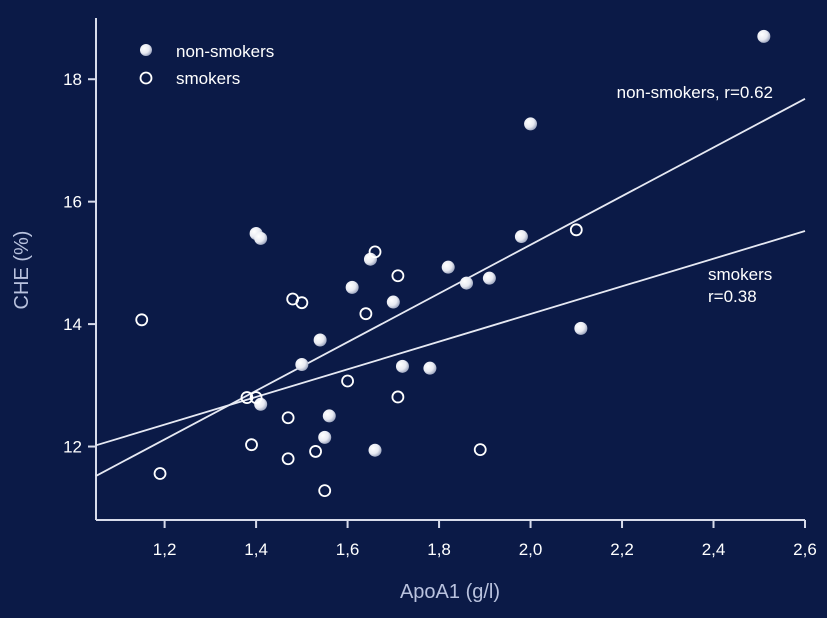 This screenshot has width=827, height=618. I want to click on x-tick-label: 2,4, so click(714, 549).